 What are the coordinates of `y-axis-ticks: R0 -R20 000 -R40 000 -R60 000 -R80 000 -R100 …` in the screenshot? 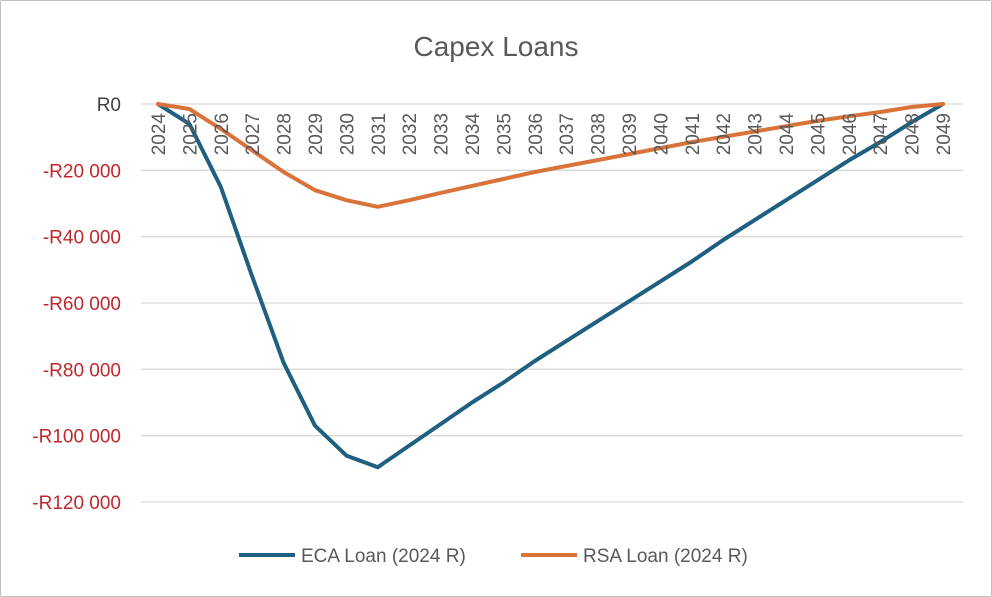 It's located at (76, 304).